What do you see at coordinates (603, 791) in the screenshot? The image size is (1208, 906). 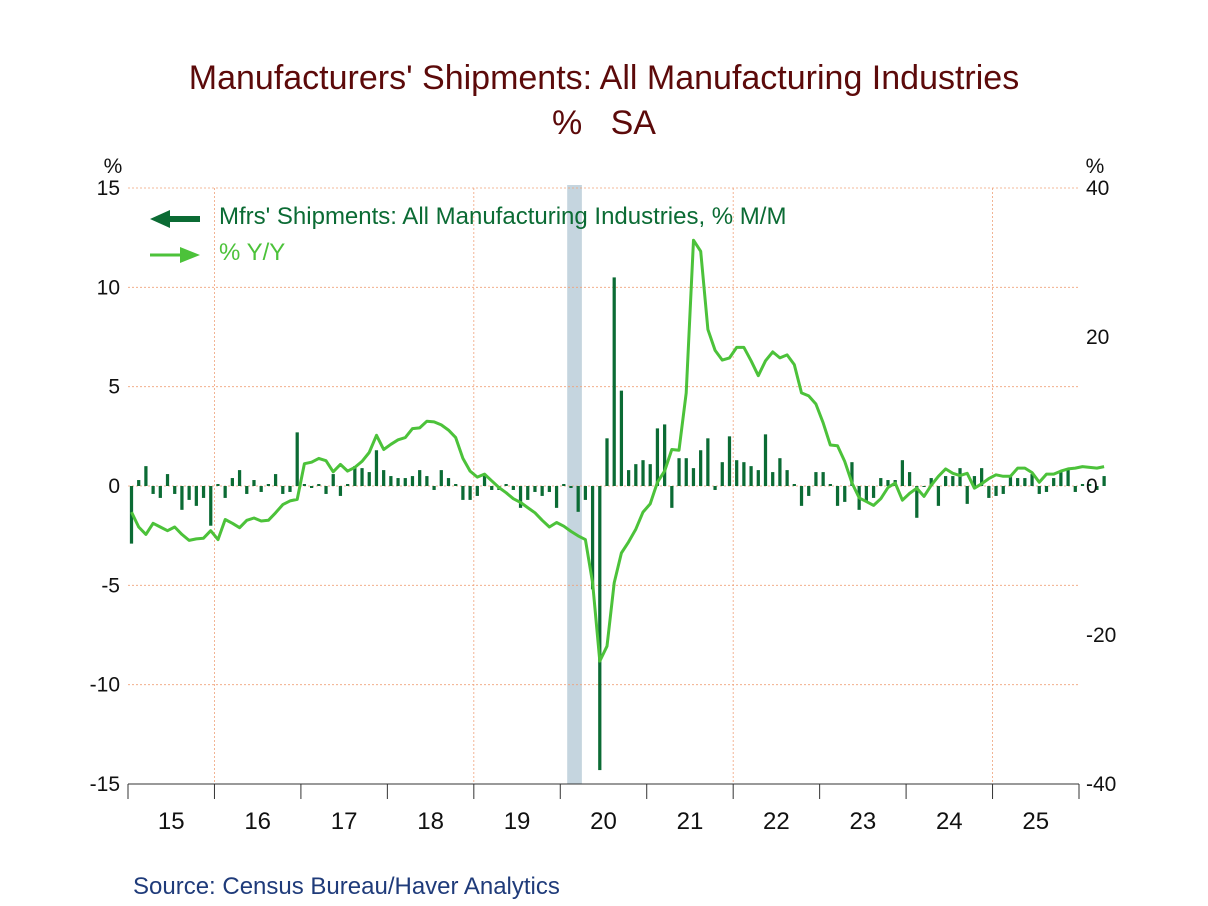 I see `axes` at bounding box center [603, 791].